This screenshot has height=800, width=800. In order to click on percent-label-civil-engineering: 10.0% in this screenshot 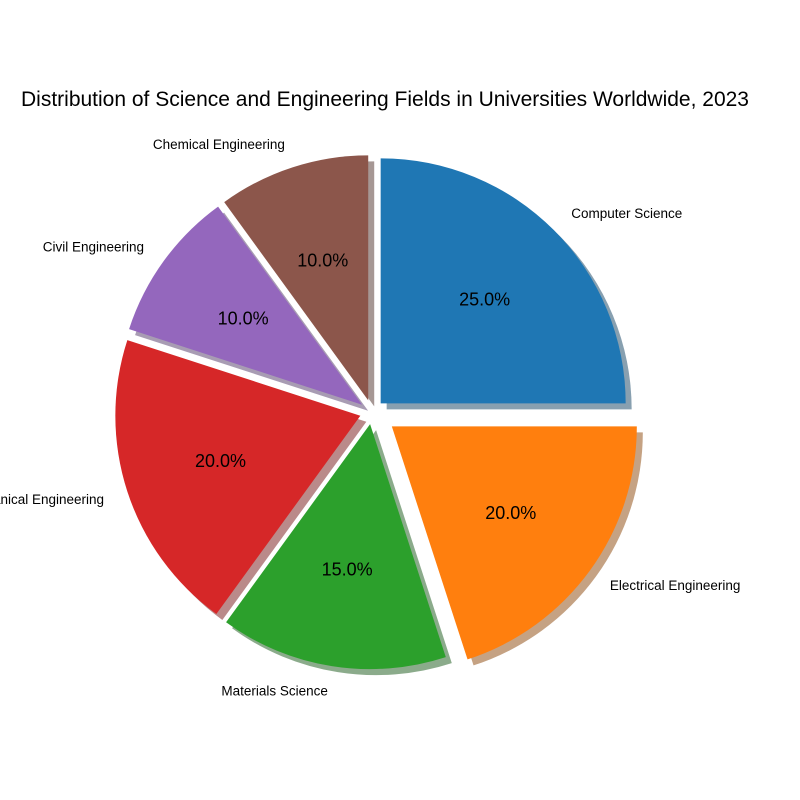, I will do `click(243, 318)`.